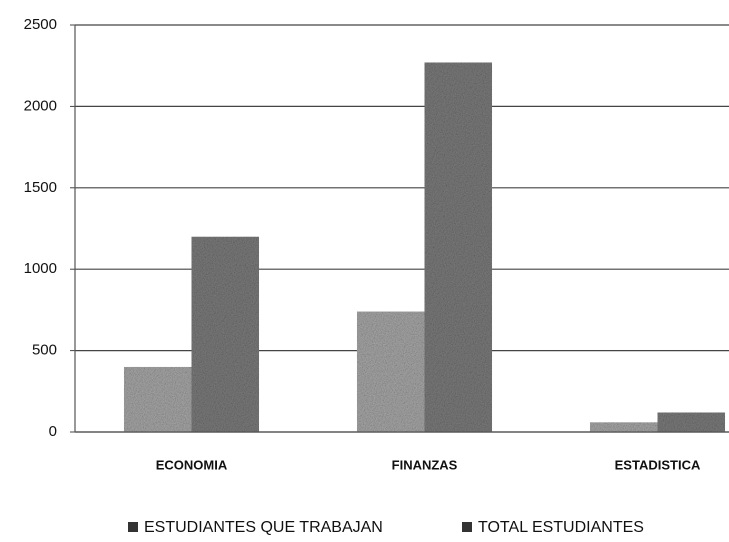 The image size is (729, 542). I want to click on x-tick-label: FINANZAS, so click(425, 464).